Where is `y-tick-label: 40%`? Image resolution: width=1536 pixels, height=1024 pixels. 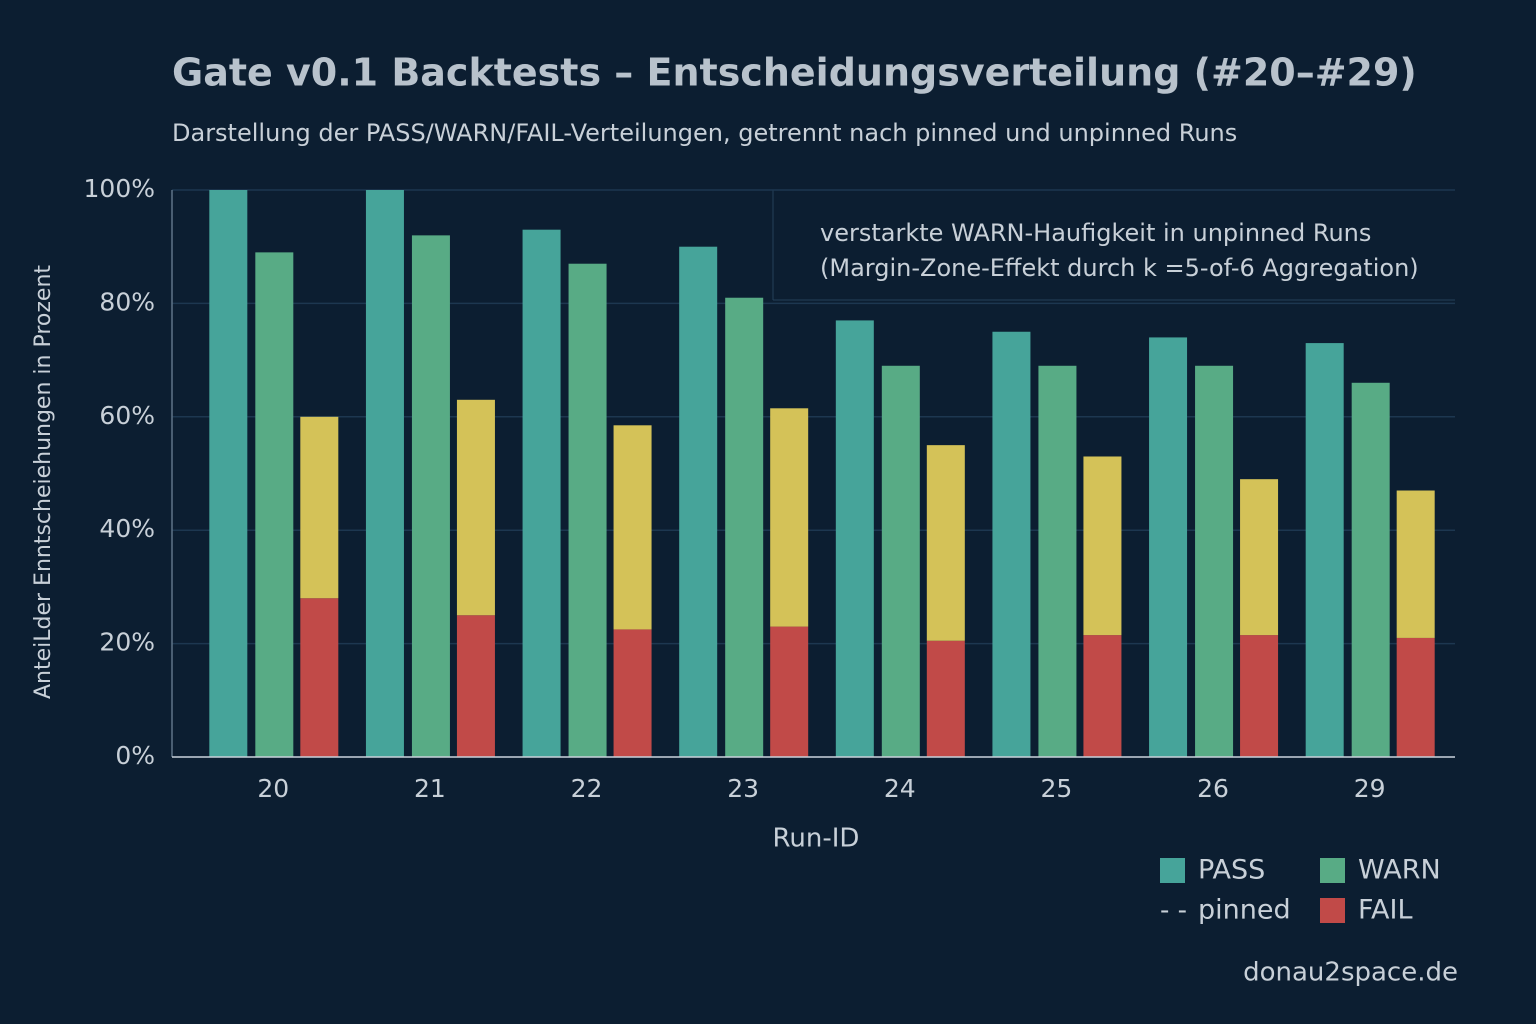 y-tick-label: 40% is located at coordinates (127, 528).